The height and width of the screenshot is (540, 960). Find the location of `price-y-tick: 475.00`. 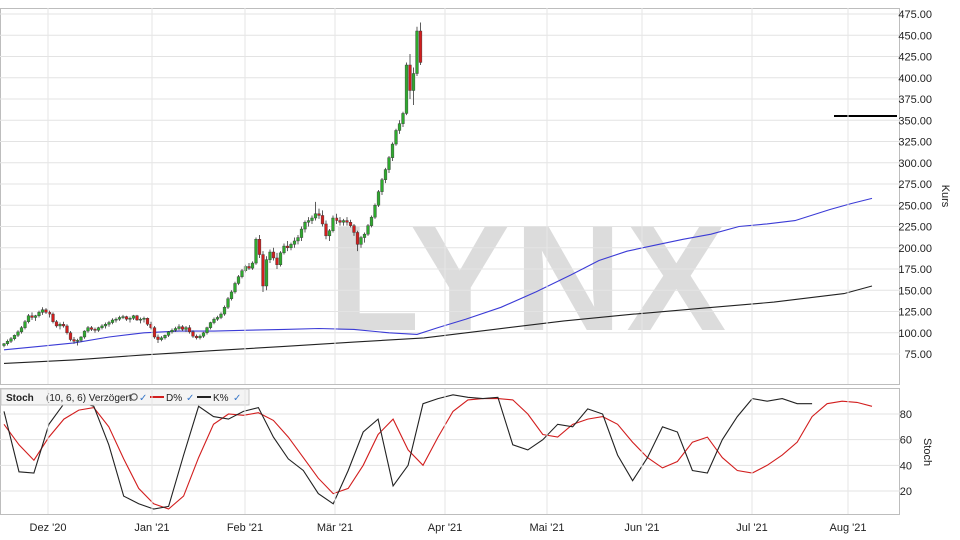

price-y-tick: 475.00 is located at coordinates (915, 15).